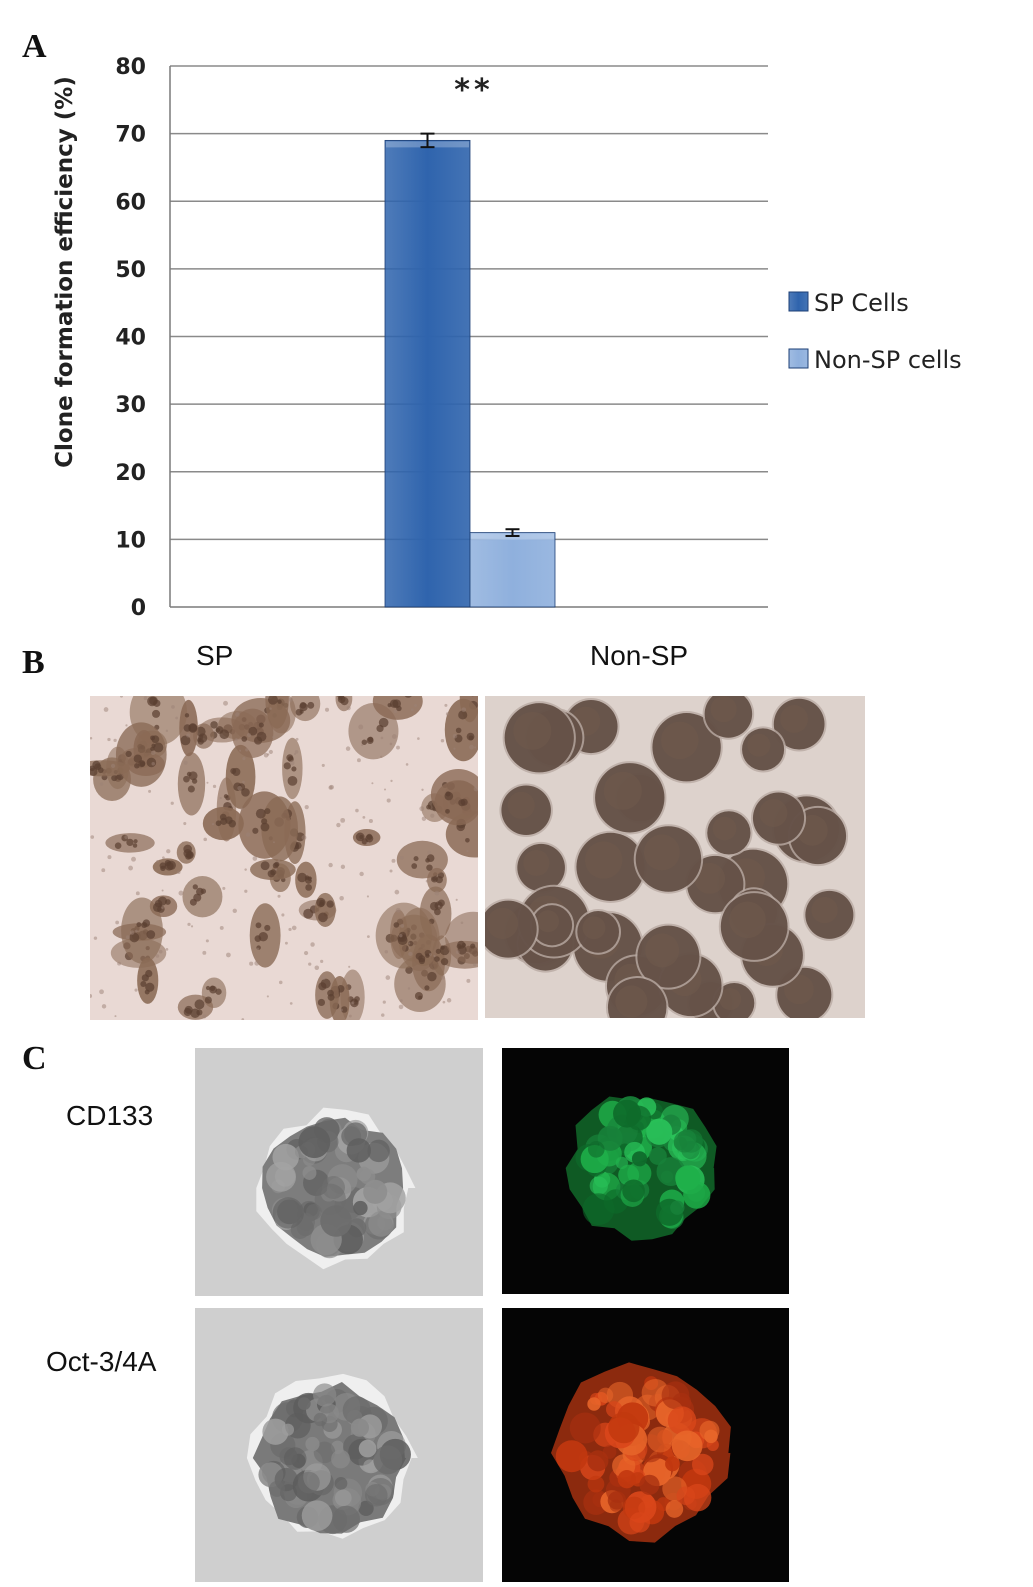 The height and width of the screenshot is (1587, 1033). I want to click on panel-label-c: C, so click(34, 1058).